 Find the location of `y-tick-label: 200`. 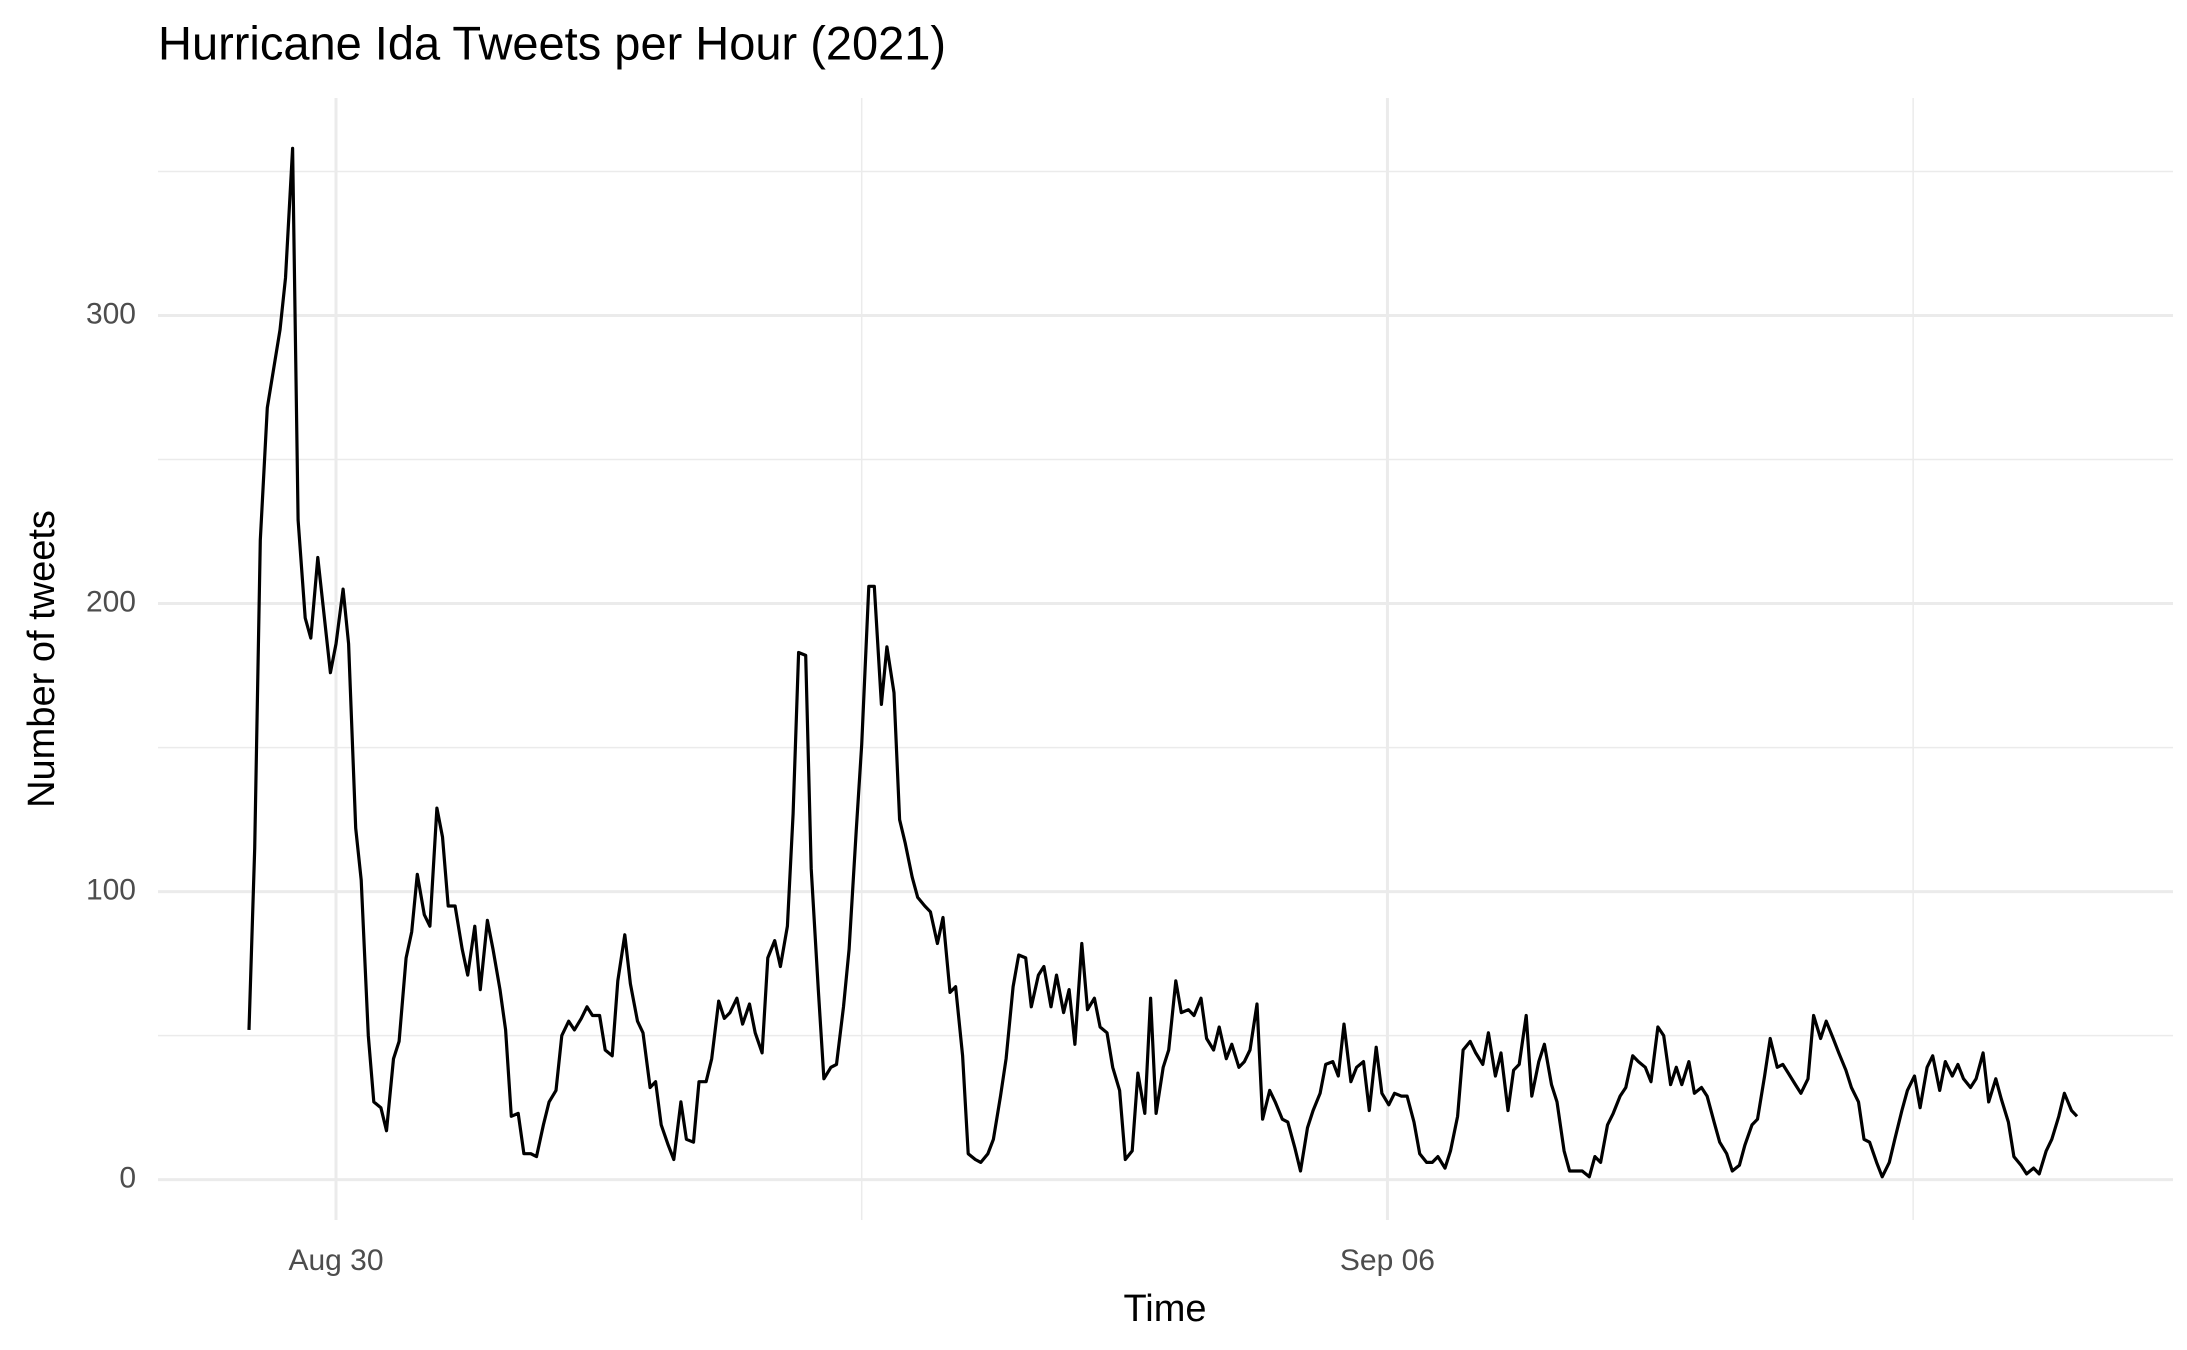

y-tick-label: 200 is located at coordinates (111, 601).